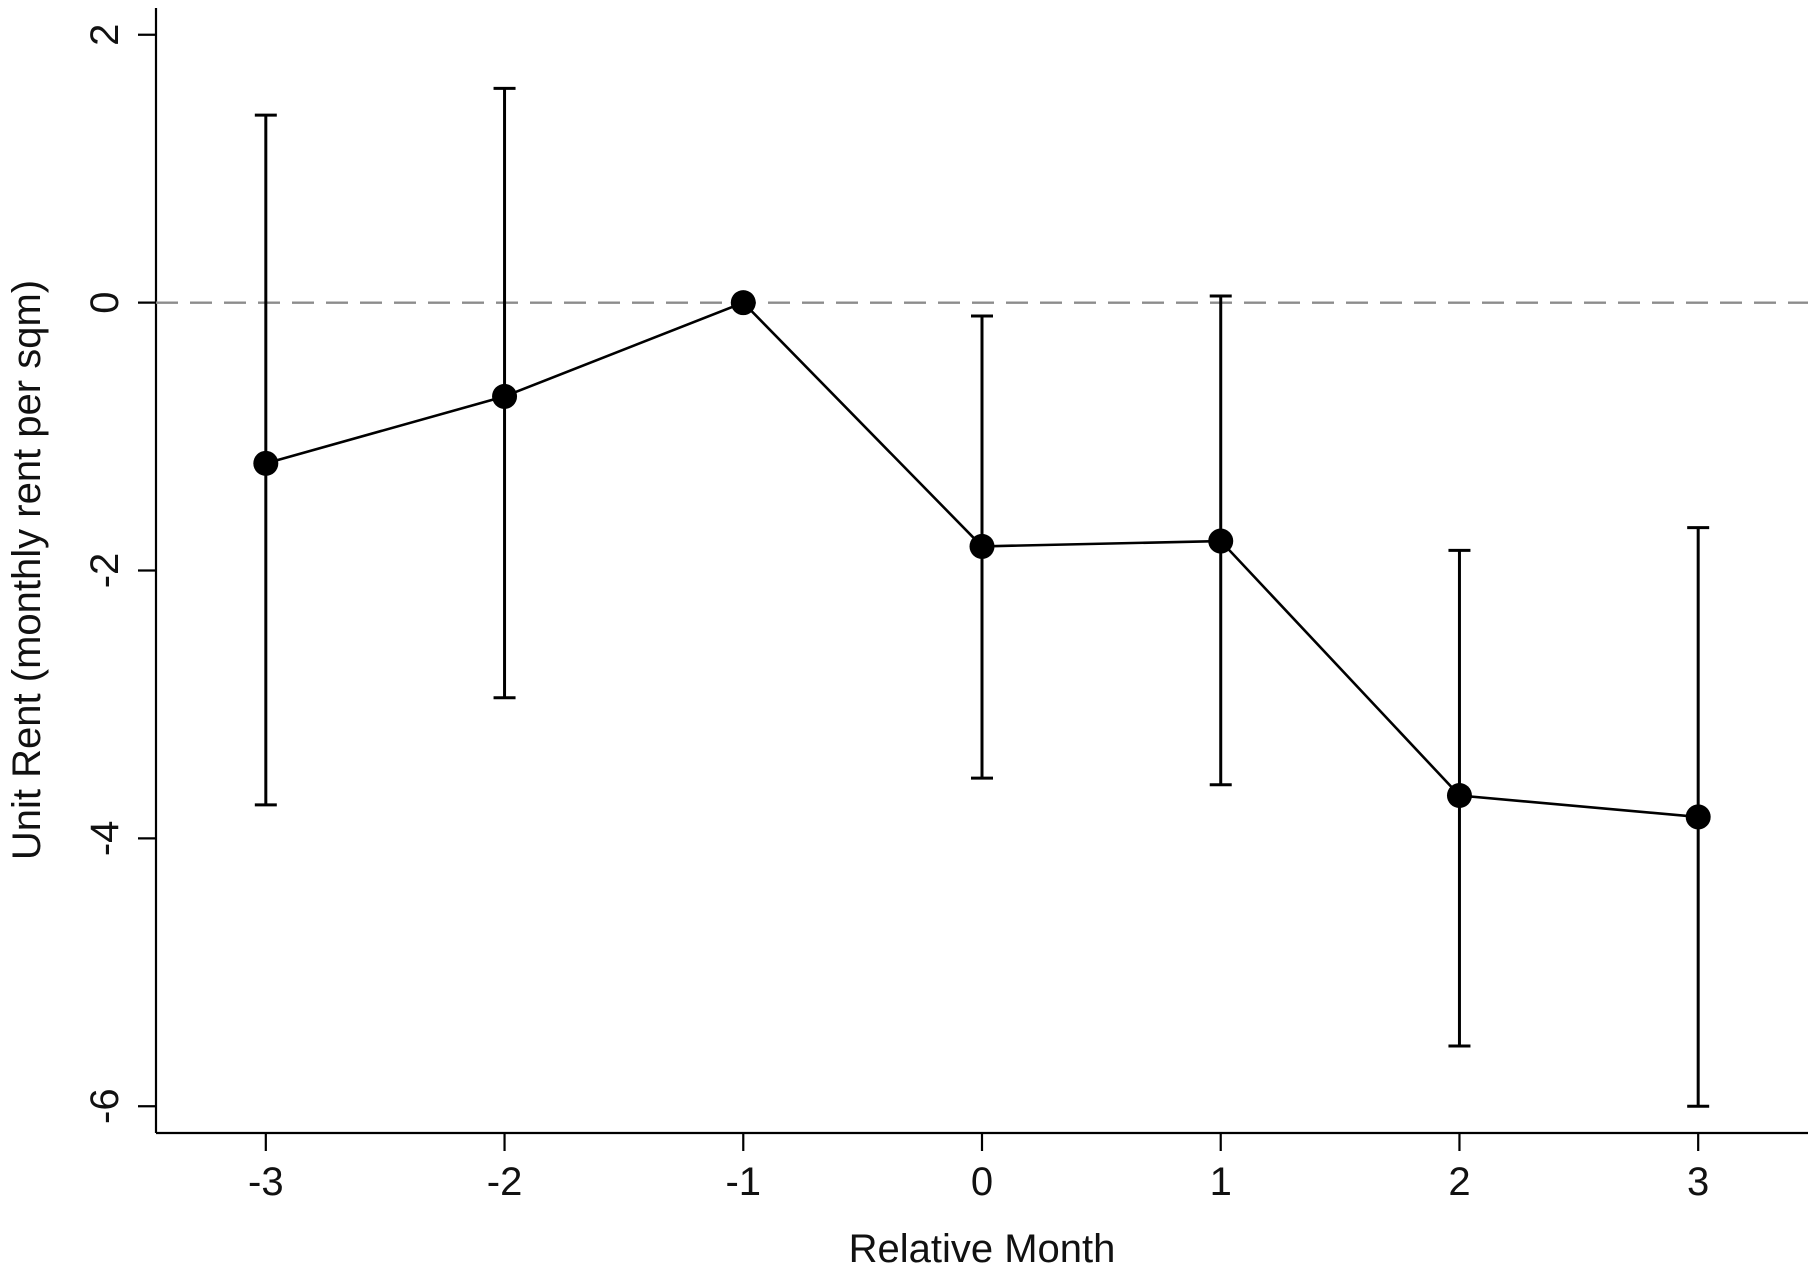 Image resolution: width=1813 pixels, height=1274 pixels. What do you see at coordinates (1221, 1182) in the screenshot?
I see `x-tick-label: 1` at bounding box center [1221, 1182].